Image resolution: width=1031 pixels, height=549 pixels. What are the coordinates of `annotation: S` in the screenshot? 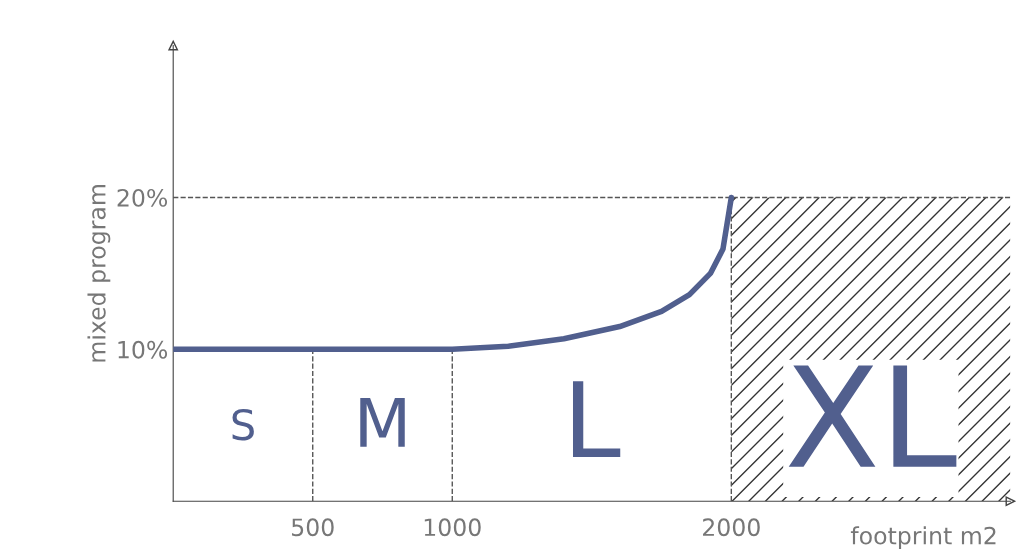 It's located at (243, 424).